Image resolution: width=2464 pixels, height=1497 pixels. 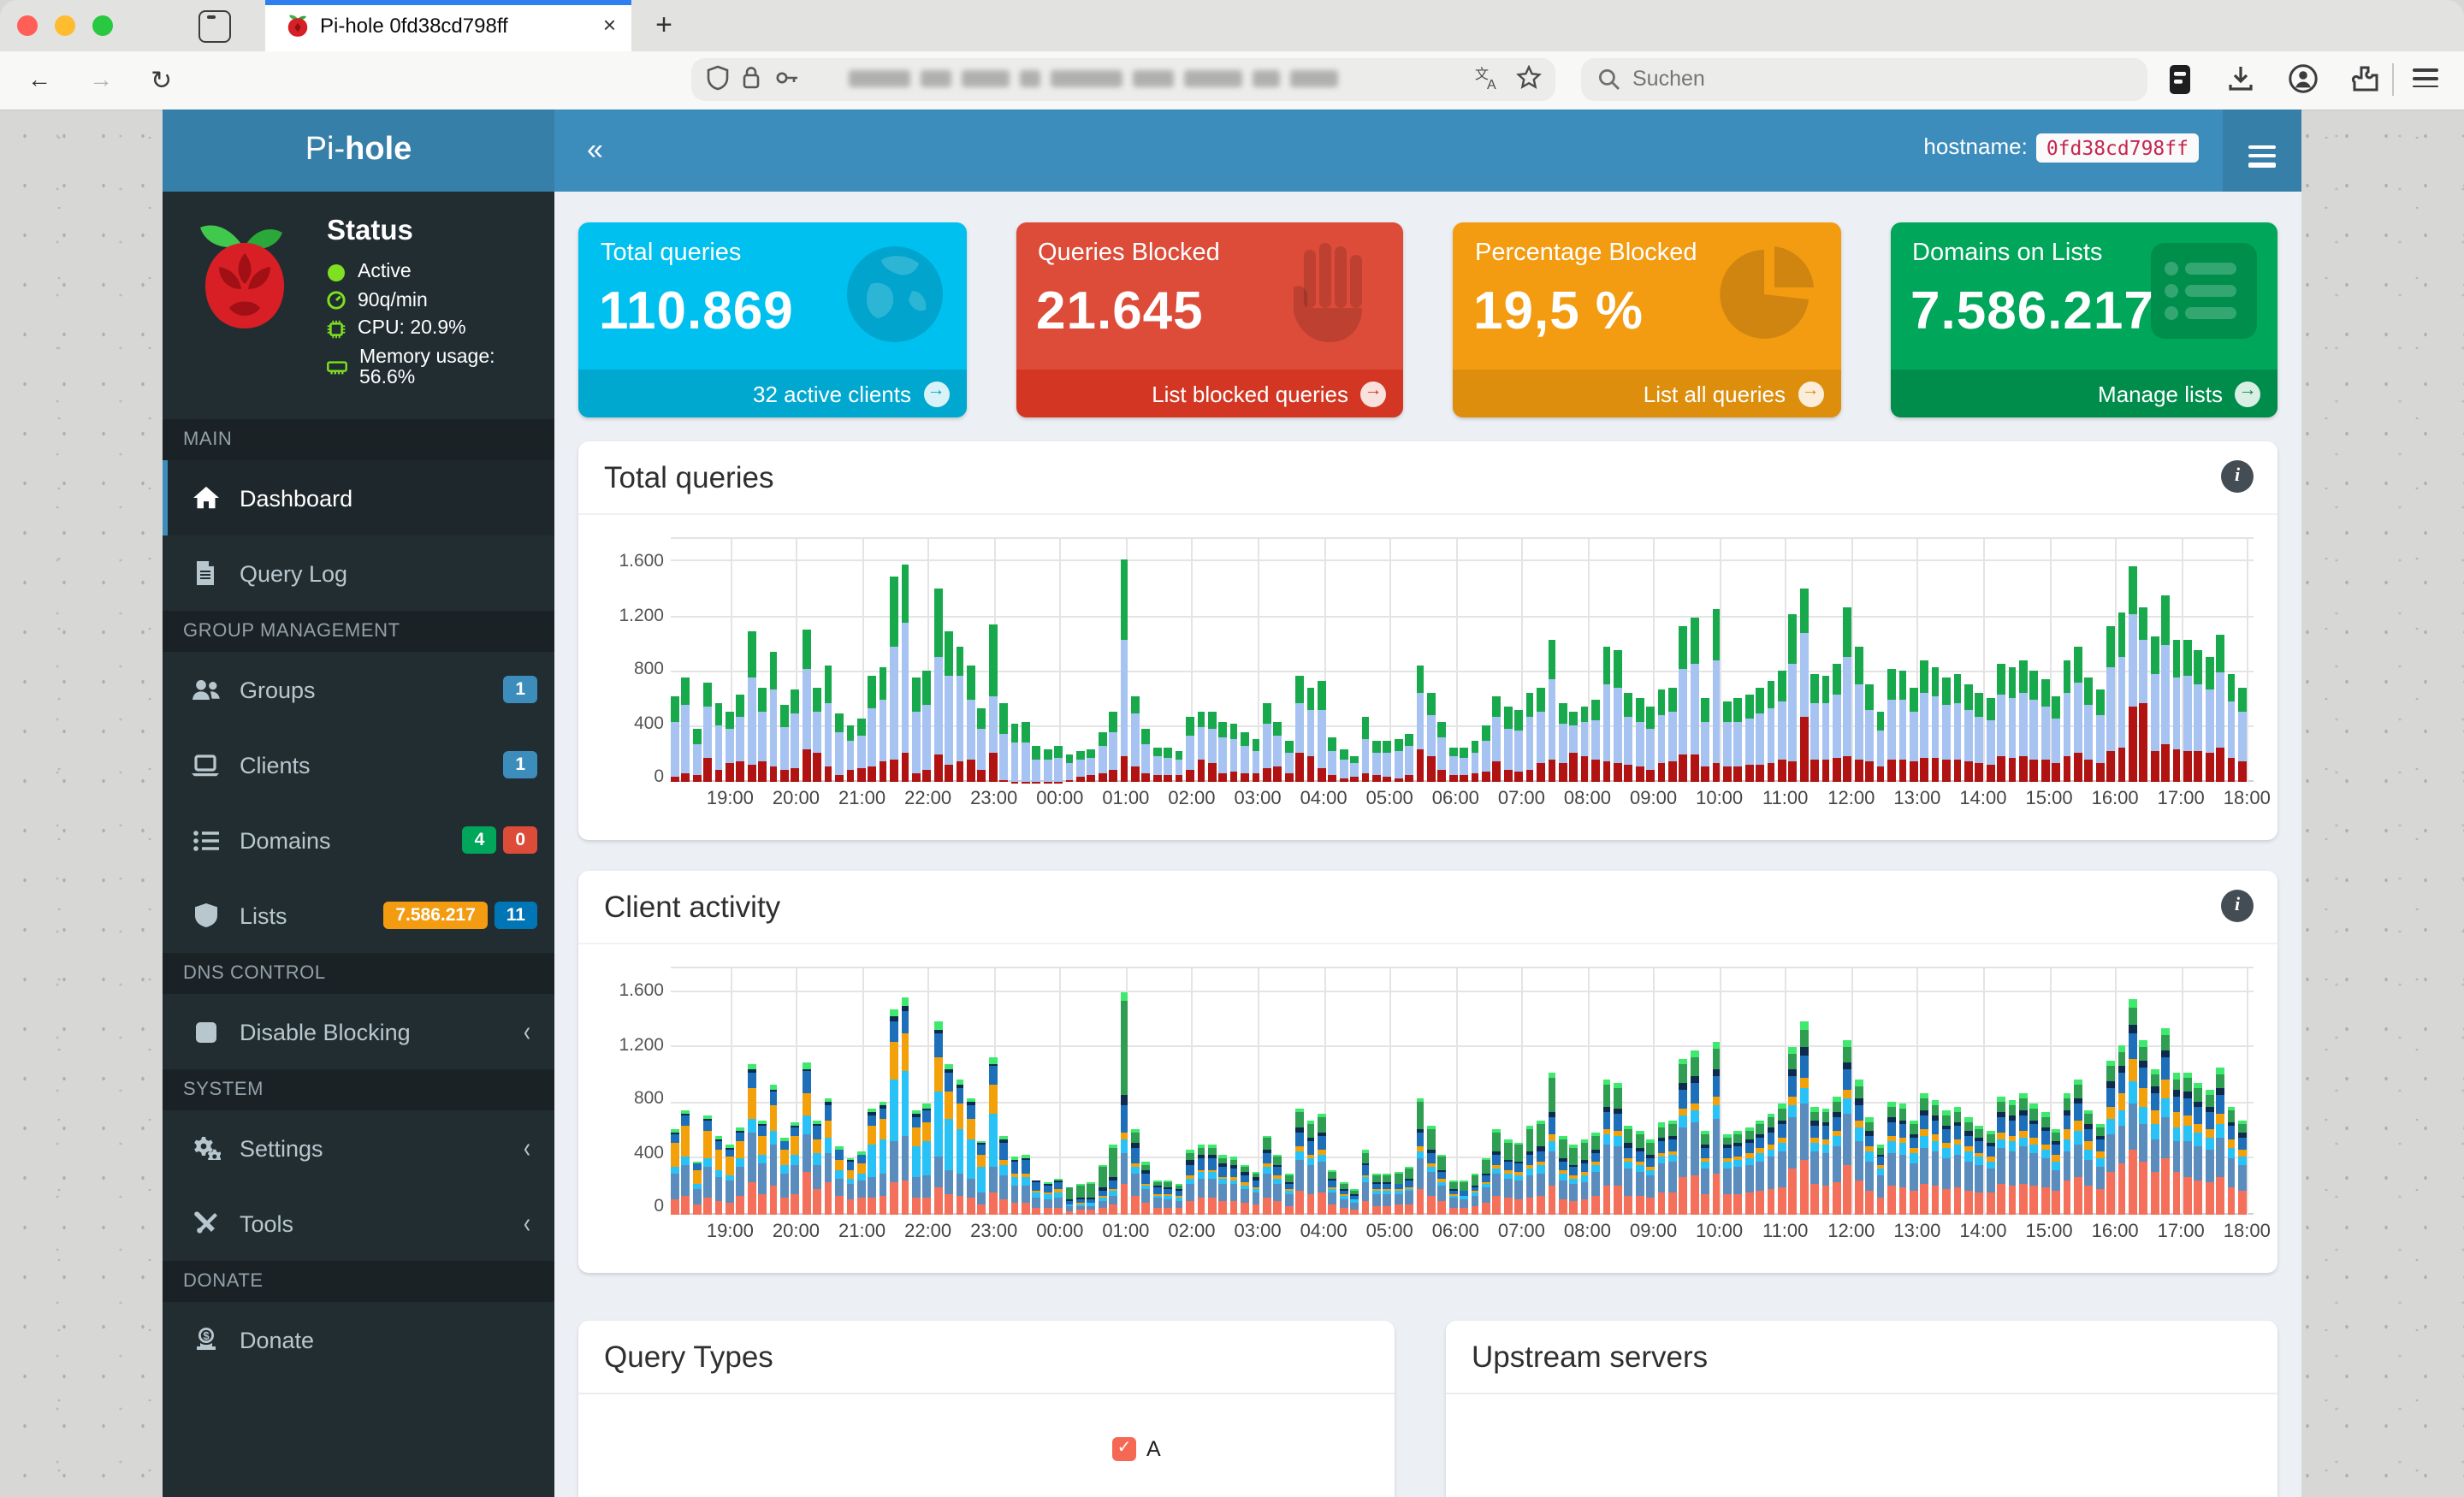 What do you see at coordinates (1646, 393) in the screenshot?
I see `card-footer-link: List all queries` at bounding box center [1646, 393].